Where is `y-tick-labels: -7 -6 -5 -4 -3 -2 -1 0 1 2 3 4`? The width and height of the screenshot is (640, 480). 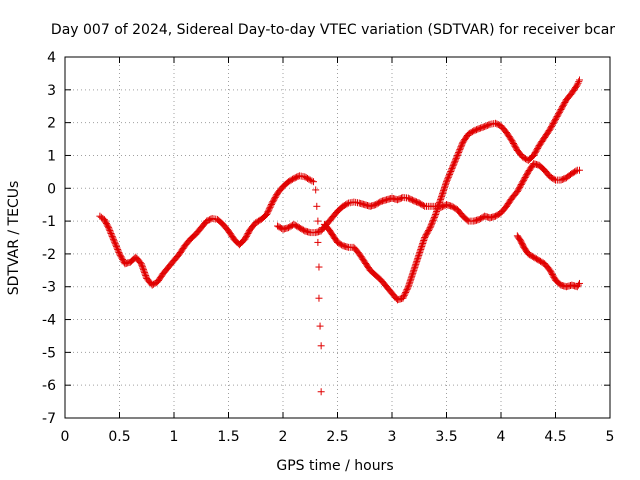 y-tick-labels: -7 -6 -5 -4 -3 -2 -1 0 1 2 3 4 is located at coordinates (49, 238).